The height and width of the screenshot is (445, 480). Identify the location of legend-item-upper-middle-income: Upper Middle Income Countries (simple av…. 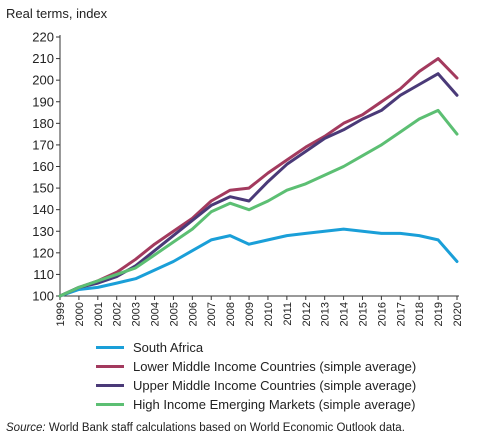
(256, 385).